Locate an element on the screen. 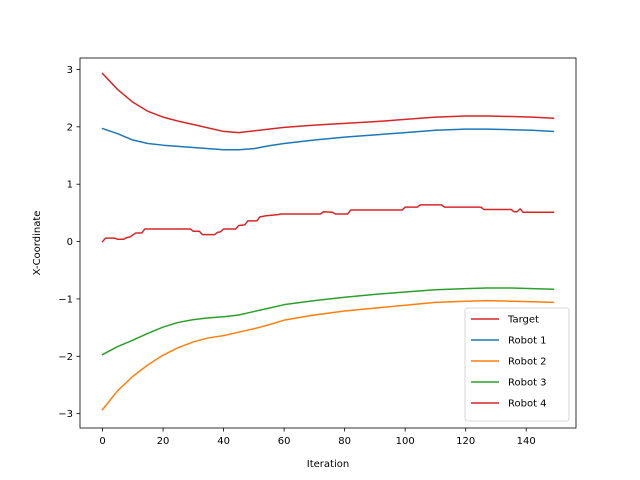 The height and width of the screenshot is (480, 640). legend-label-robot-3: Robot 3 is located at coordinates (527, 383).